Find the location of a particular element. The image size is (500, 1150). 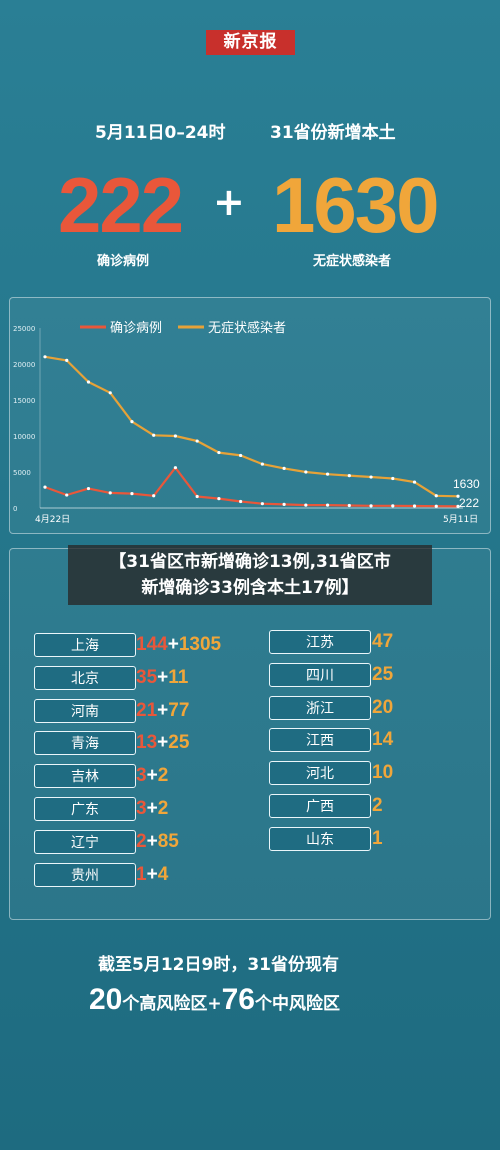

high-risk-count: 20 is located at coordinates (106, 999).